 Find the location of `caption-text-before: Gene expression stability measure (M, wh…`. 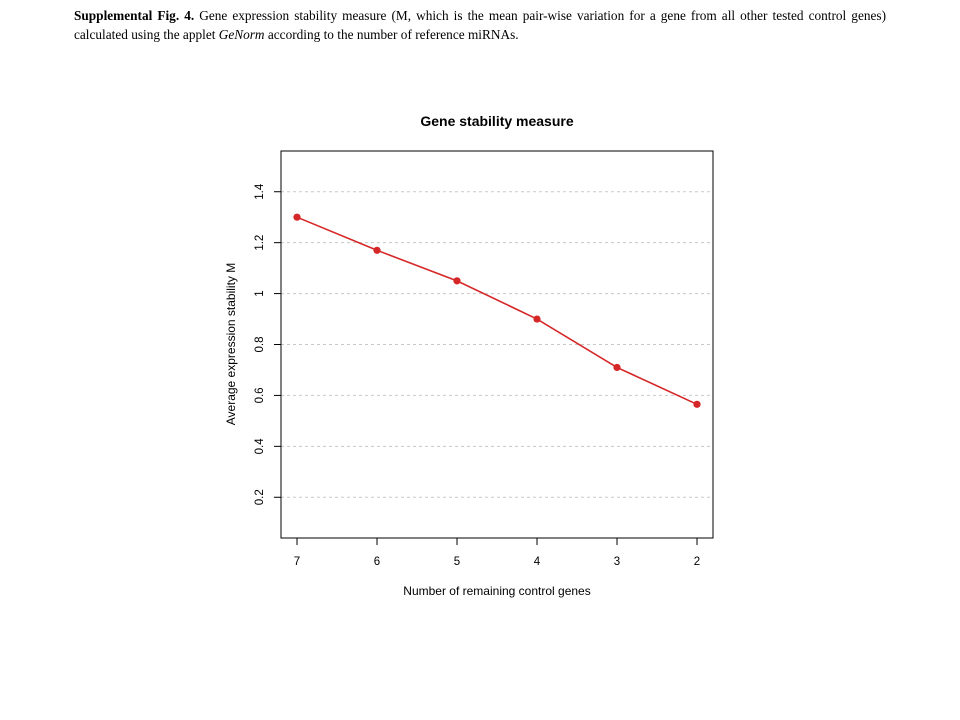

caption-text-before: Gene expression stability measure (M, wh… is located at coordinates (480, 25).